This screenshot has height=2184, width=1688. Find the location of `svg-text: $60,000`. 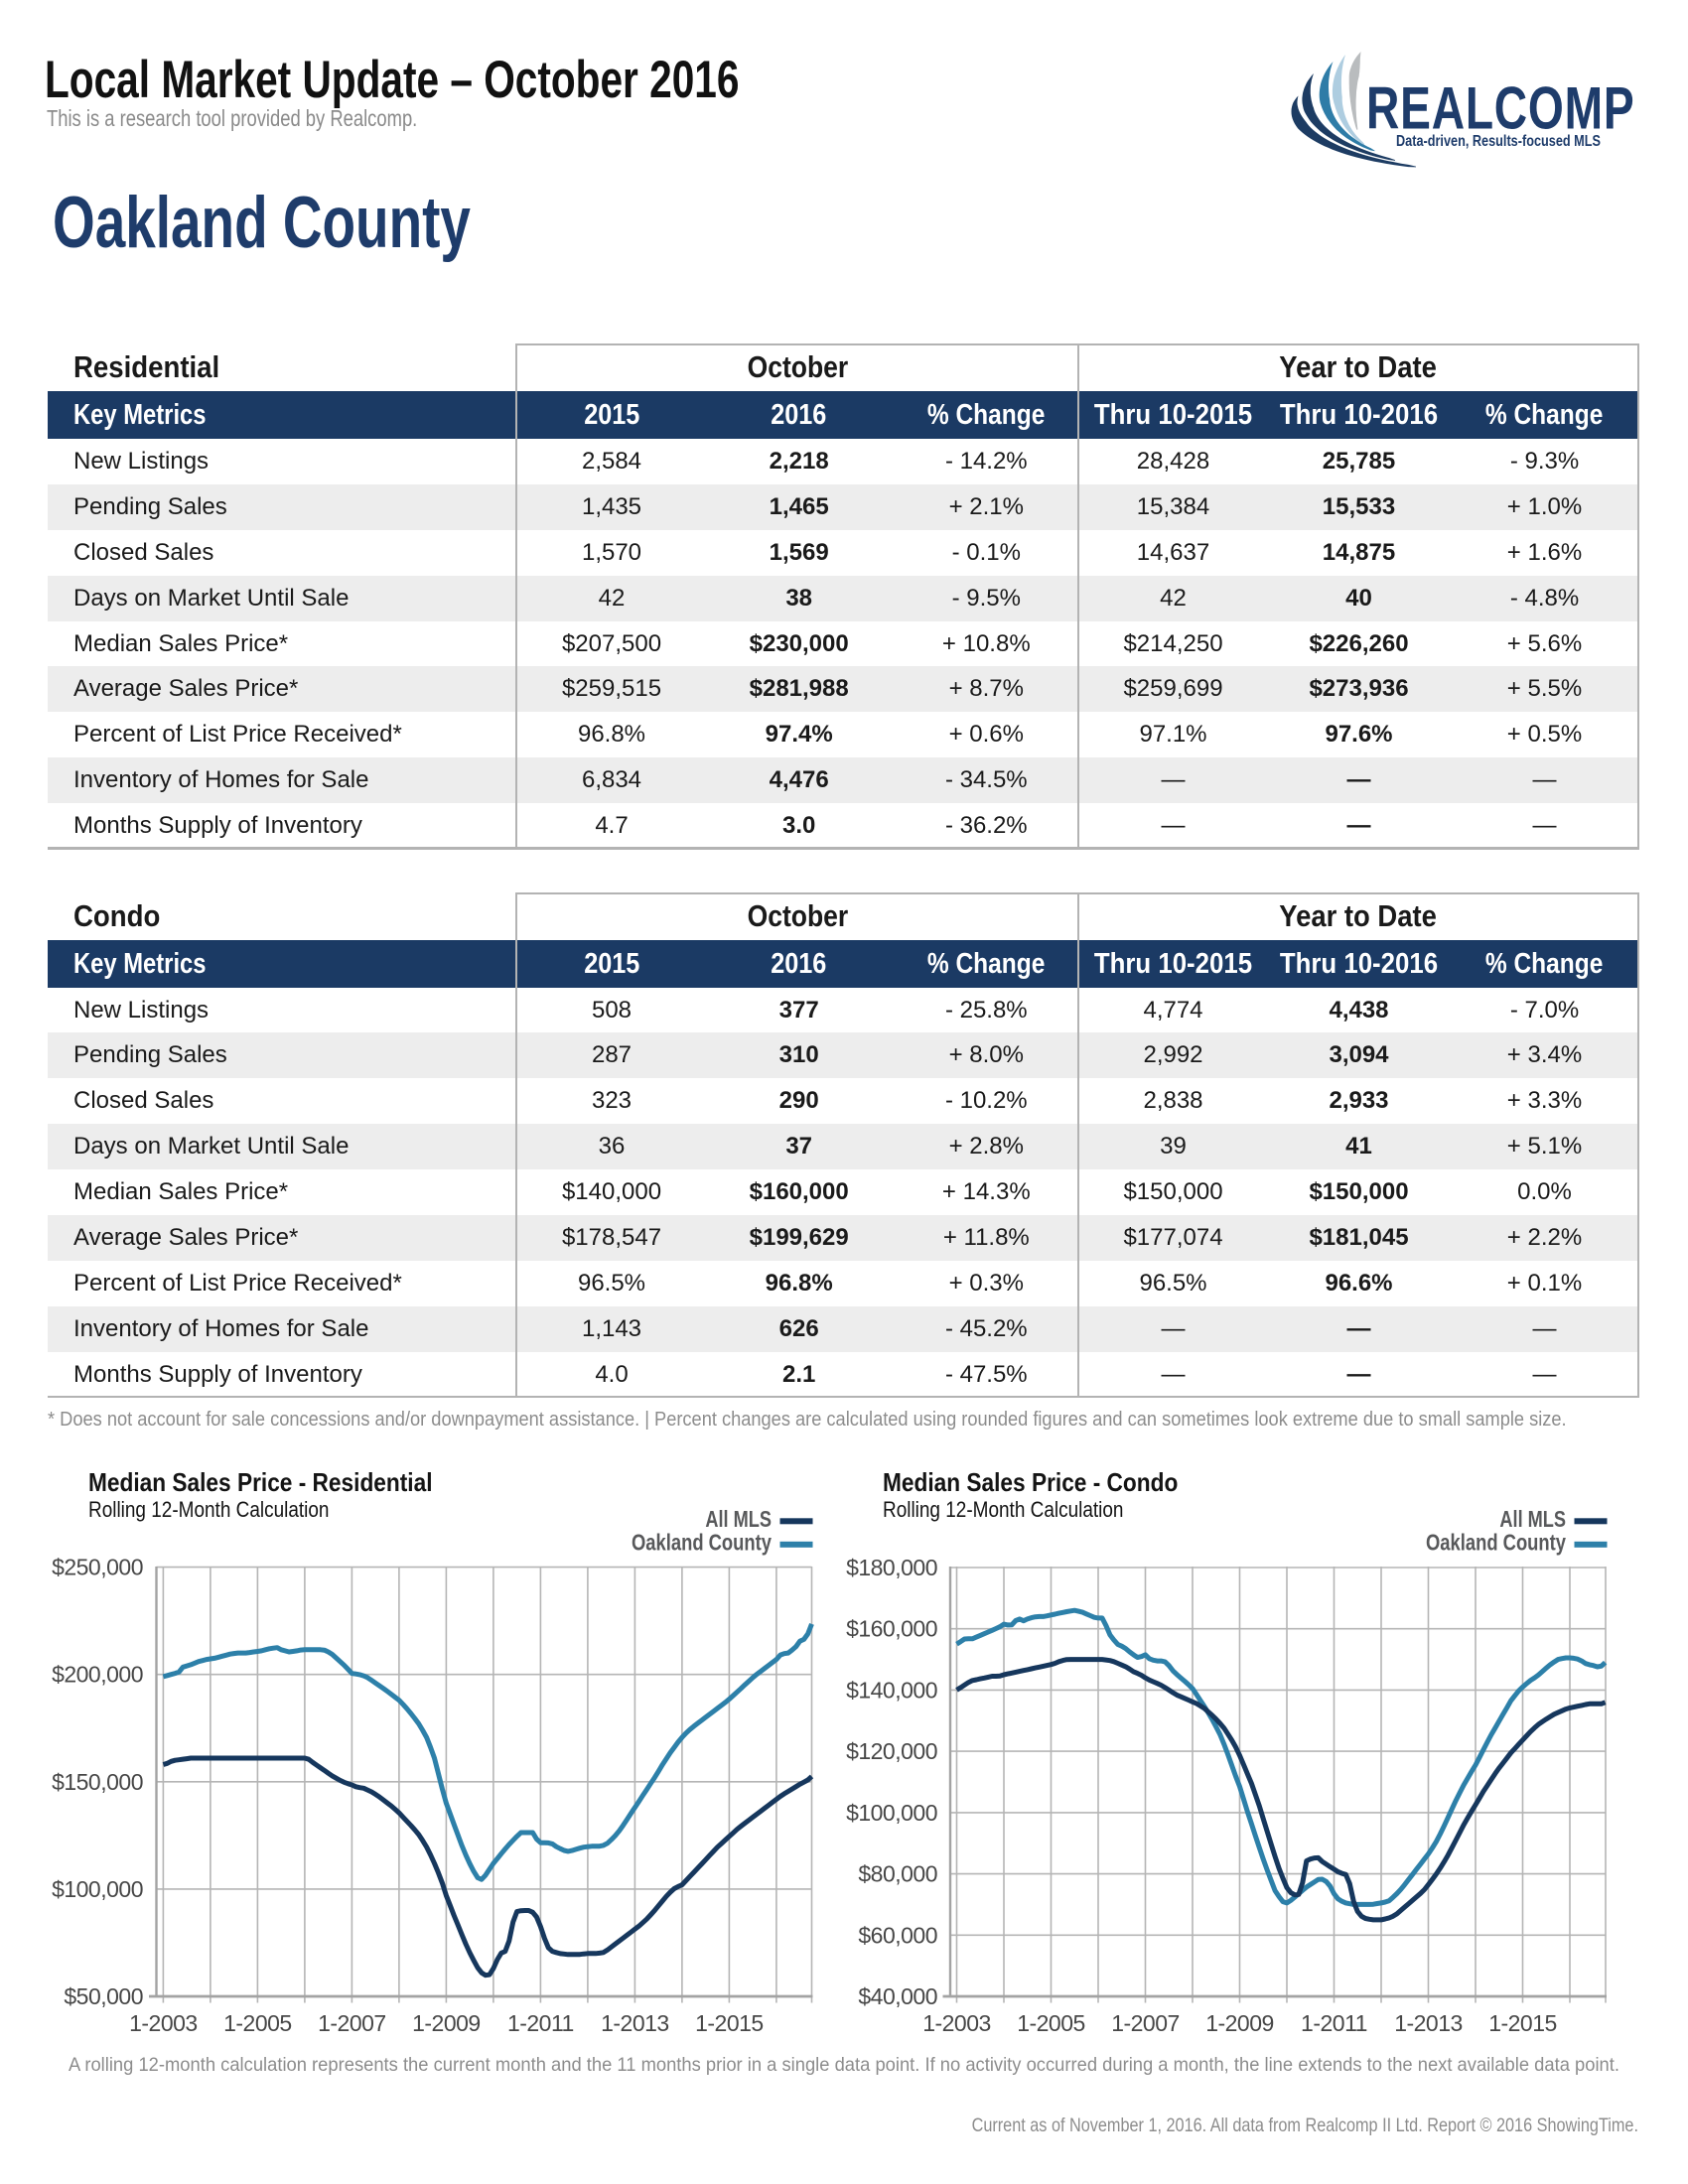

svg-text: $60,000 is located at coordinates (897, 1935).